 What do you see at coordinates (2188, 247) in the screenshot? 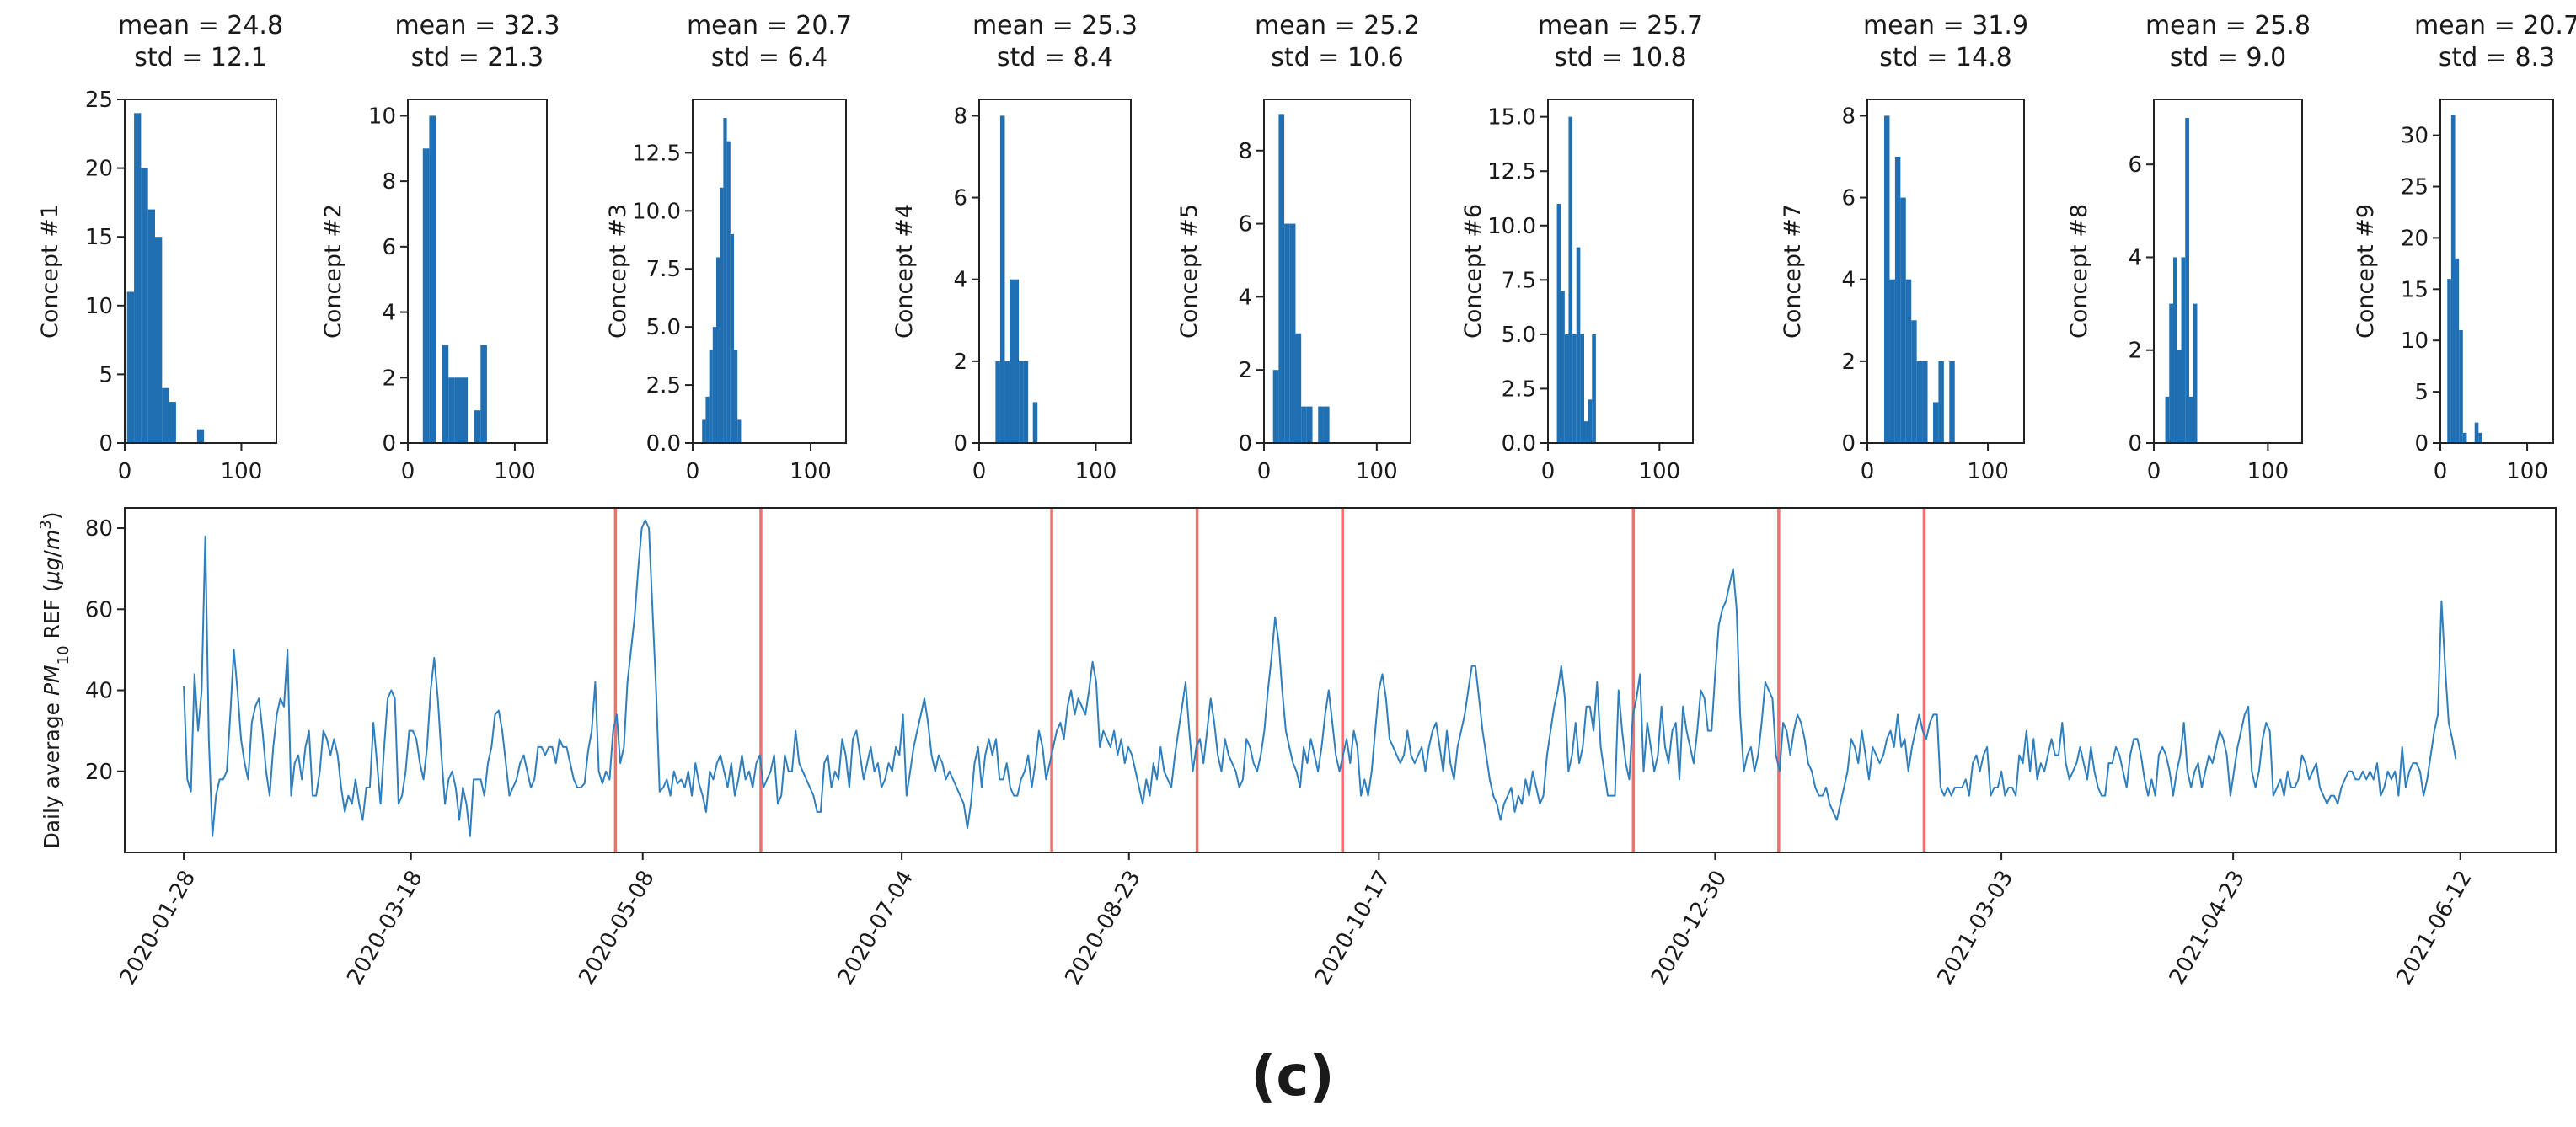
I see `histogram-8: 0 2 4 6 0 100 mean = 25.8 std = 9.0 Concept #8` at bounding box center [2188, 247].